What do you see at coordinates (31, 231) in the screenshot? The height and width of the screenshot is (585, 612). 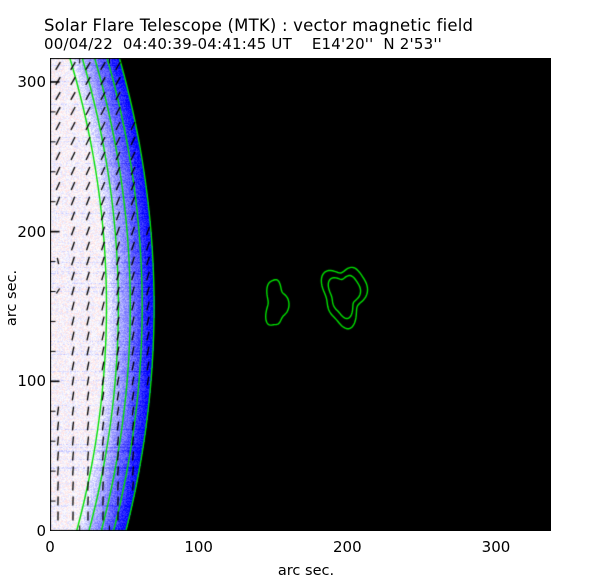 I see `y-tick-label: 200` at bounding box center [31, 231].